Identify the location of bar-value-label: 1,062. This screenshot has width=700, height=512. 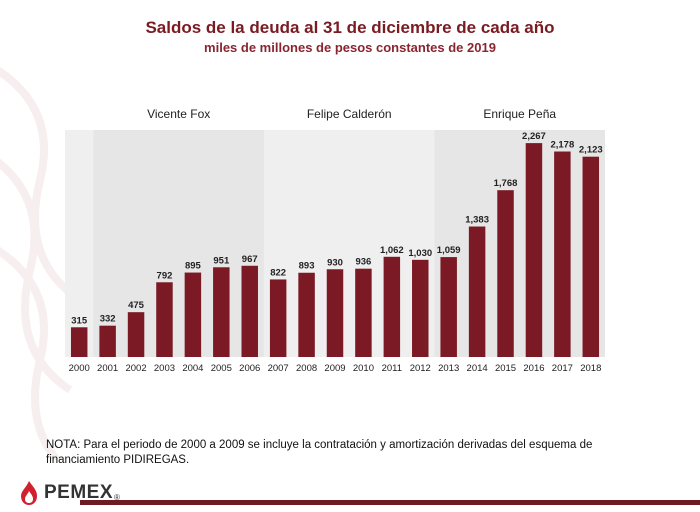
(392, 250).